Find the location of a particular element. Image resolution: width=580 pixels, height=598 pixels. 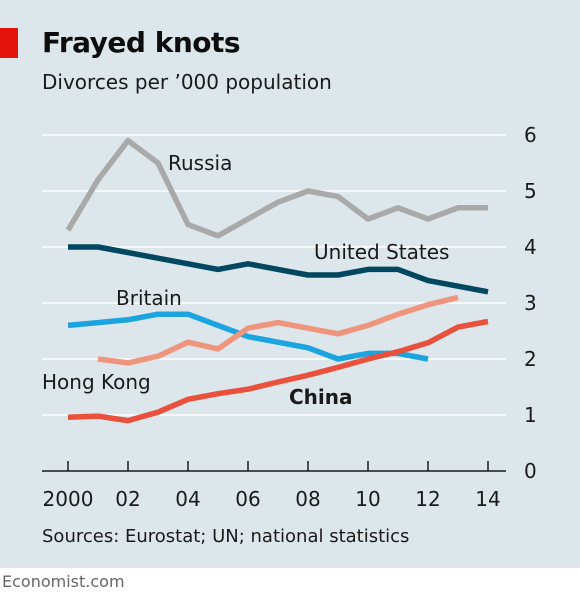

y-tick-label: 3 is located at coordinates (530, 303).